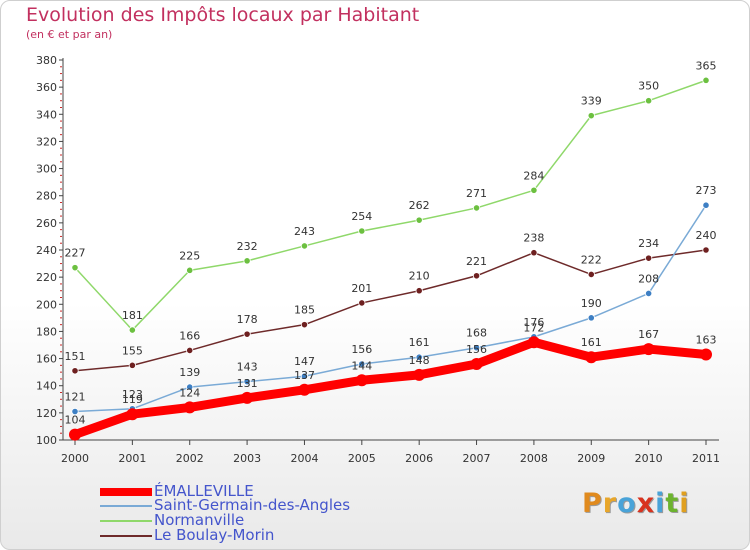 Image resolution: width=750 pixels, height=550 pixels. Describe the element at coordinates (648, 278) in the screenshot. I see `data-label: 208` at that location.